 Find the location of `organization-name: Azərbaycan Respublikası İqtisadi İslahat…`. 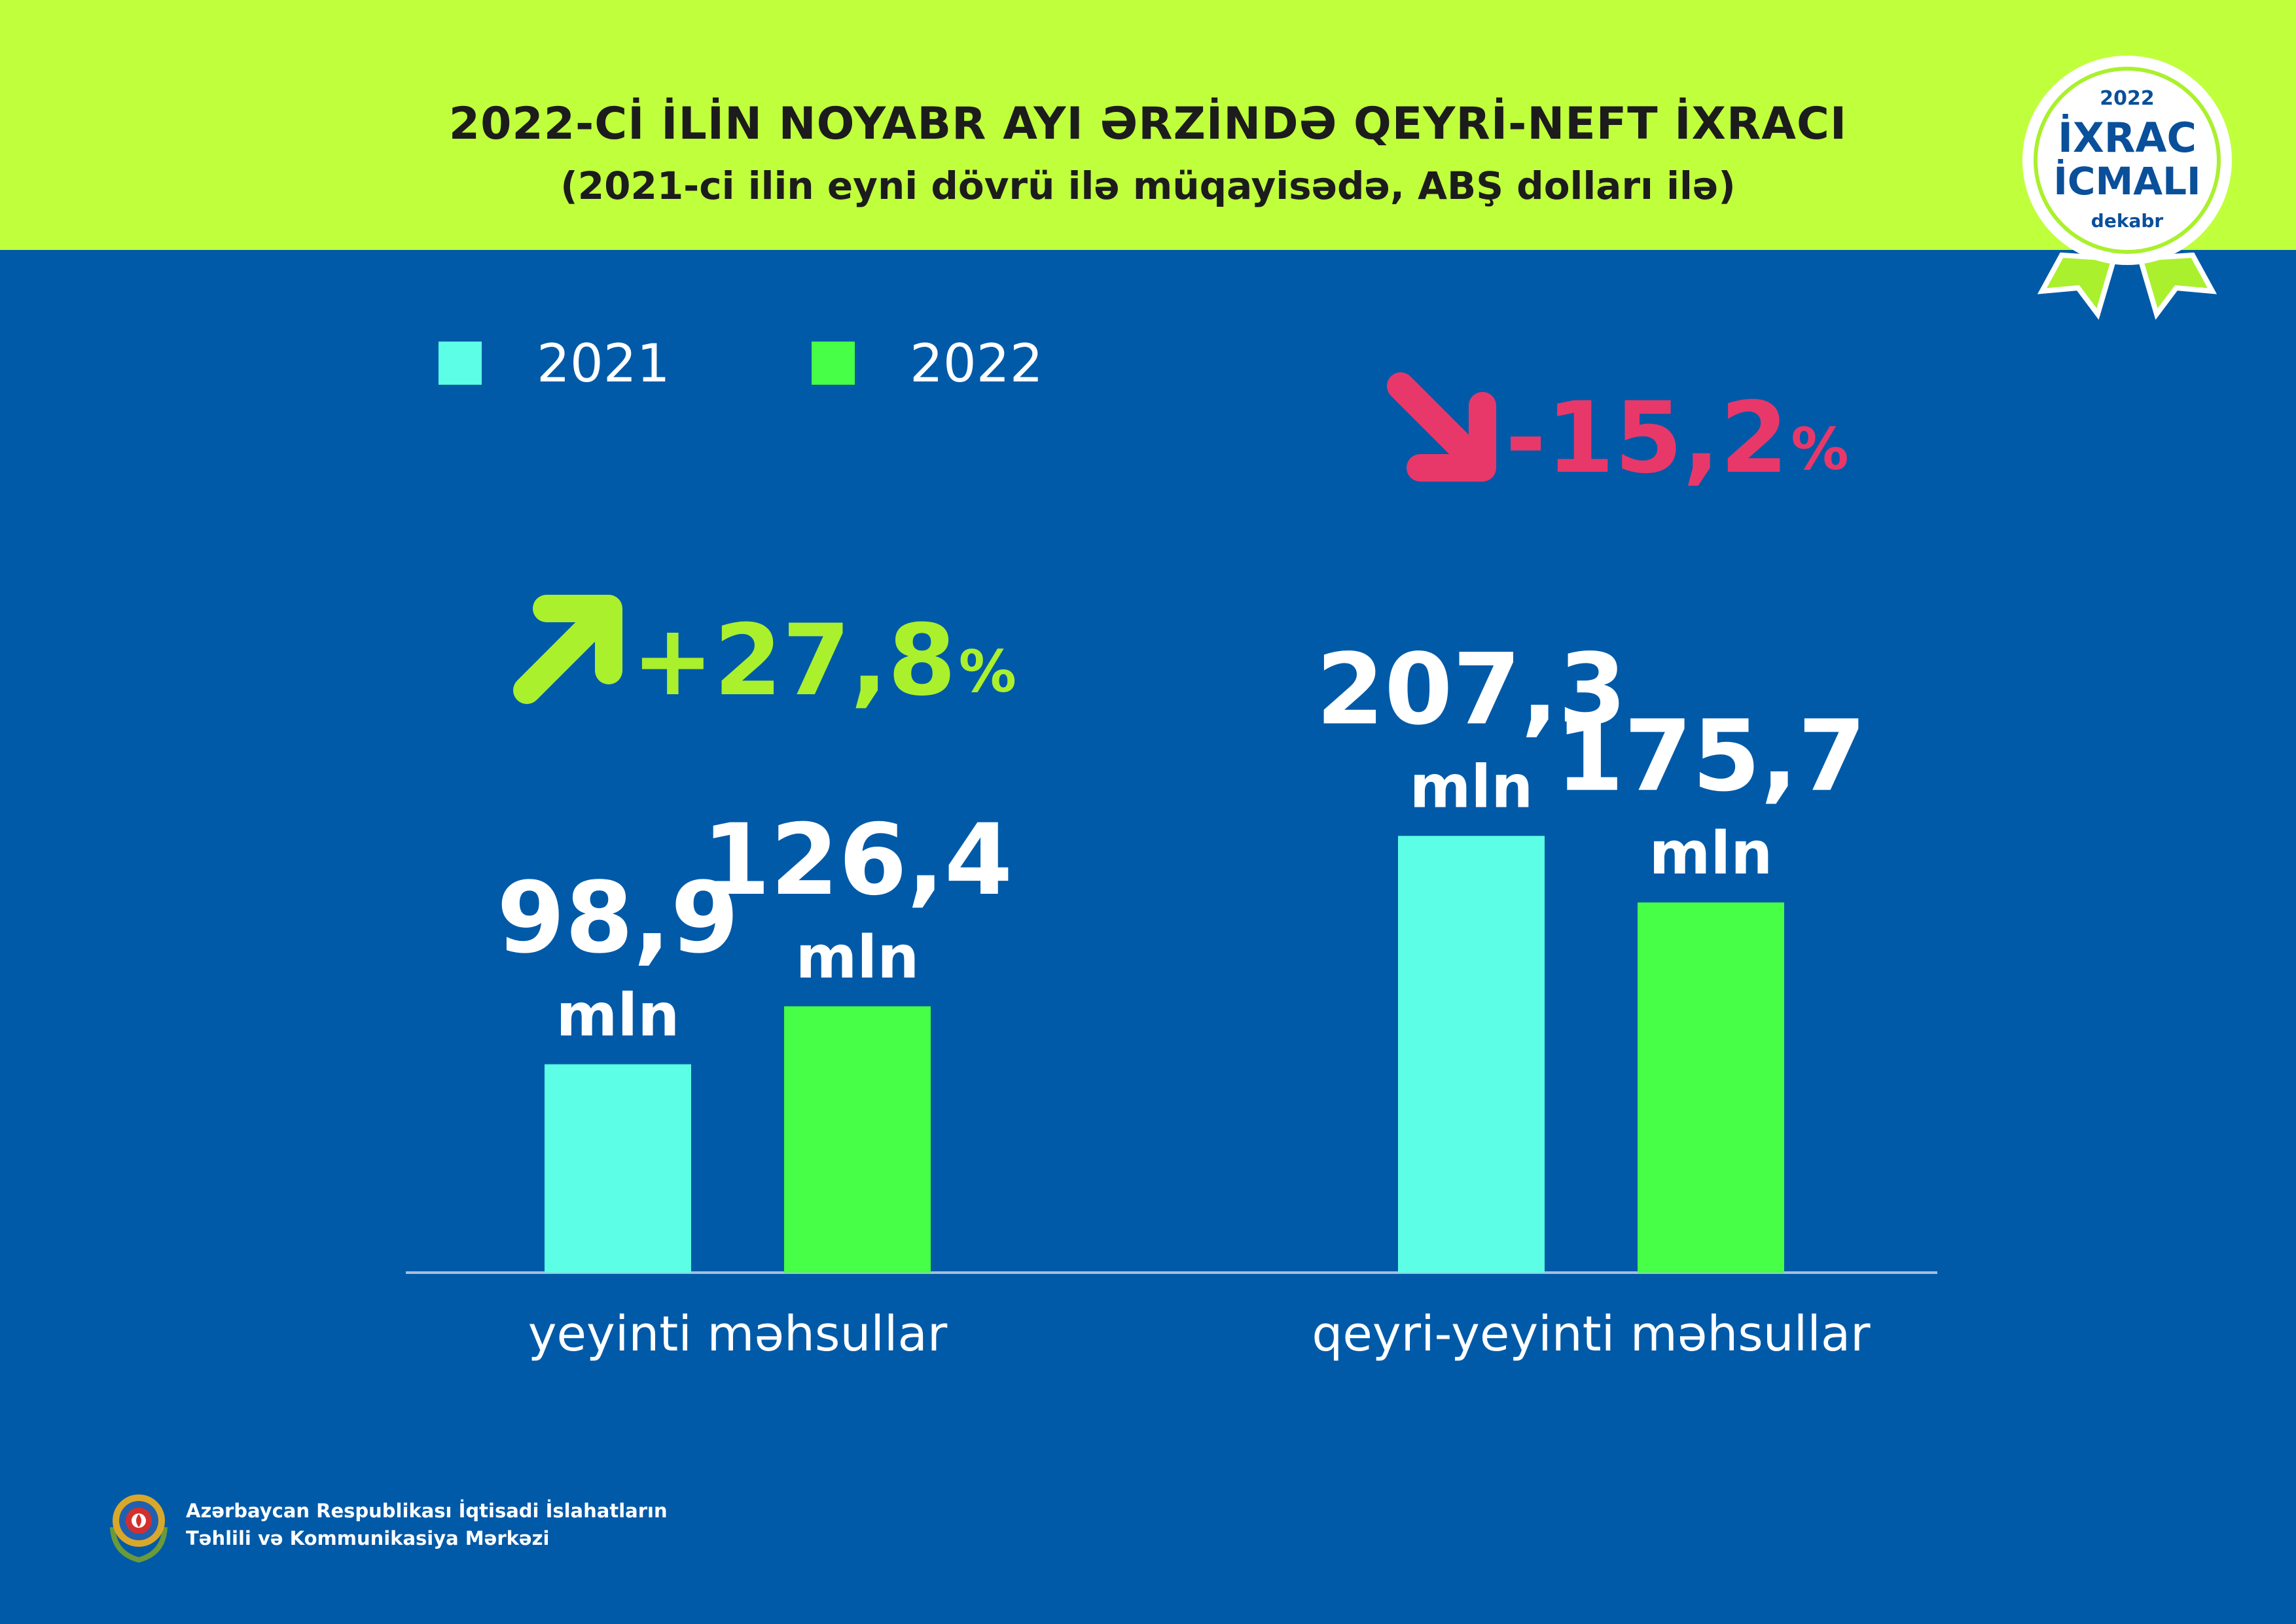

organization-name: Azərbaycan Respublikası İqtisadi İslahat… is located at coordinates (427, 1524).